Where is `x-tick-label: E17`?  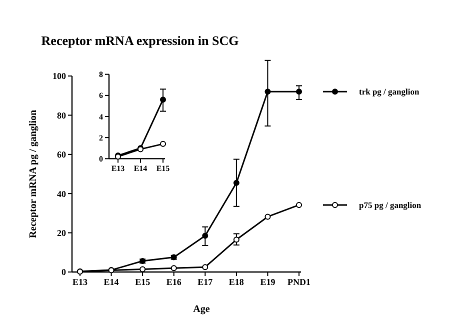
x-tick-label: E17 is located at coordinates (206, 282).